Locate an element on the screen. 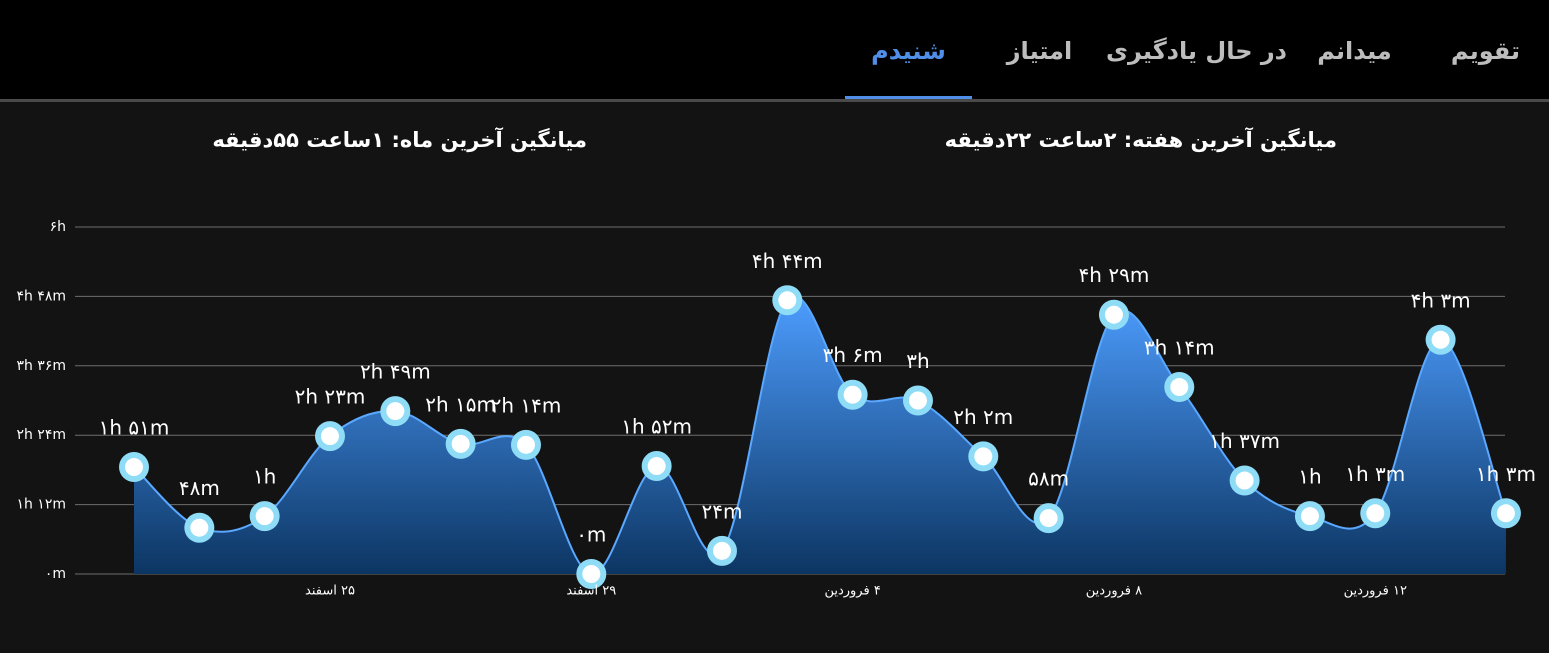 The width and height of the screenshot is (1549, 653). x-tick-label: ۲۹ اسفند is located at coordinates (591, 591).